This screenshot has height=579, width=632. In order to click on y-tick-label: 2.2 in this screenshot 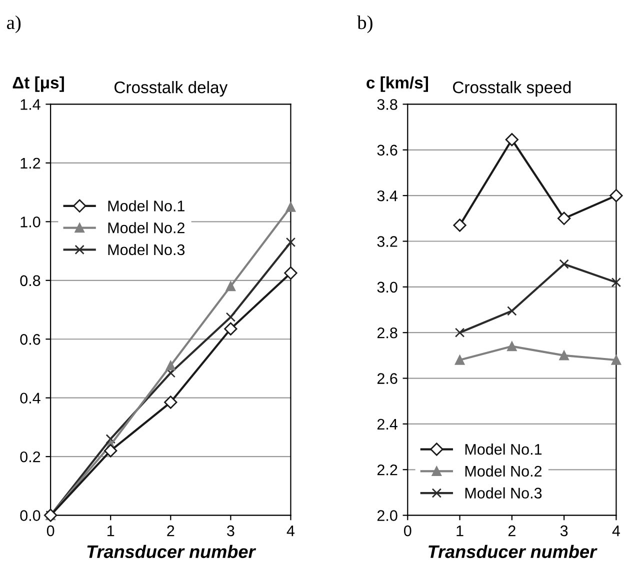, I will do `click(387, 470)`.